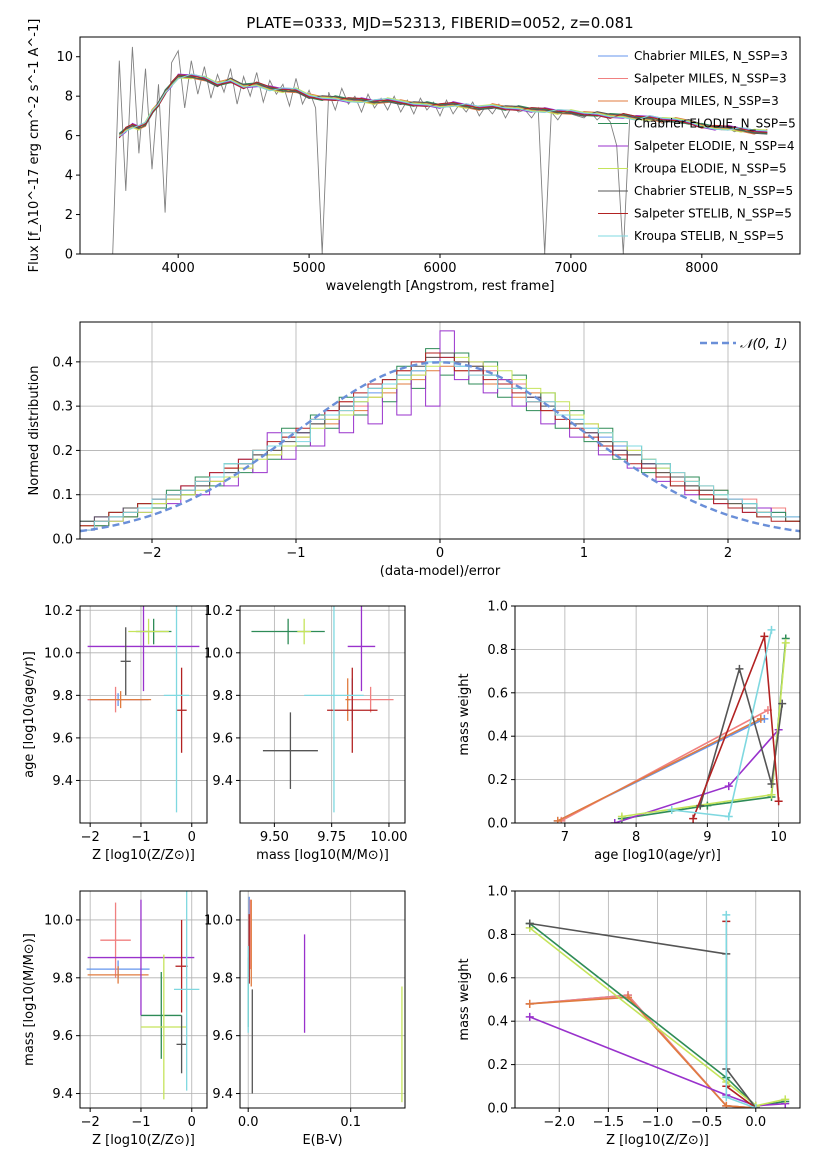 Image resolution: width=819 pixels, height=1170 pixels. What do you see at coordinates (778, 837) in the screenshot?
I see `x-tick-label: 10` at bounding box center [778, 837].